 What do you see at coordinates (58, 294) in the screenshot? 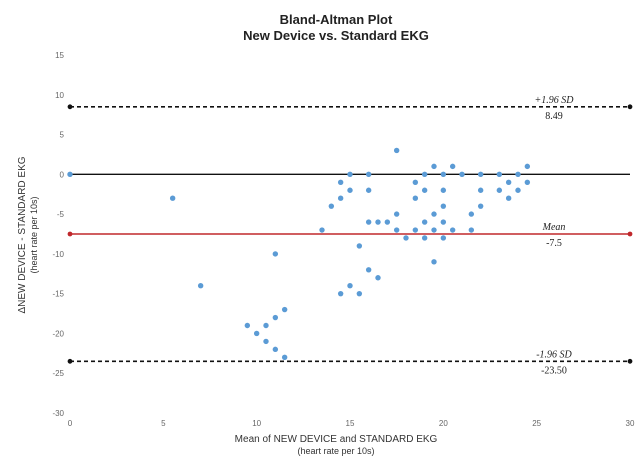
I see `y-tick-label: -15` at bounding box center [58, 294].